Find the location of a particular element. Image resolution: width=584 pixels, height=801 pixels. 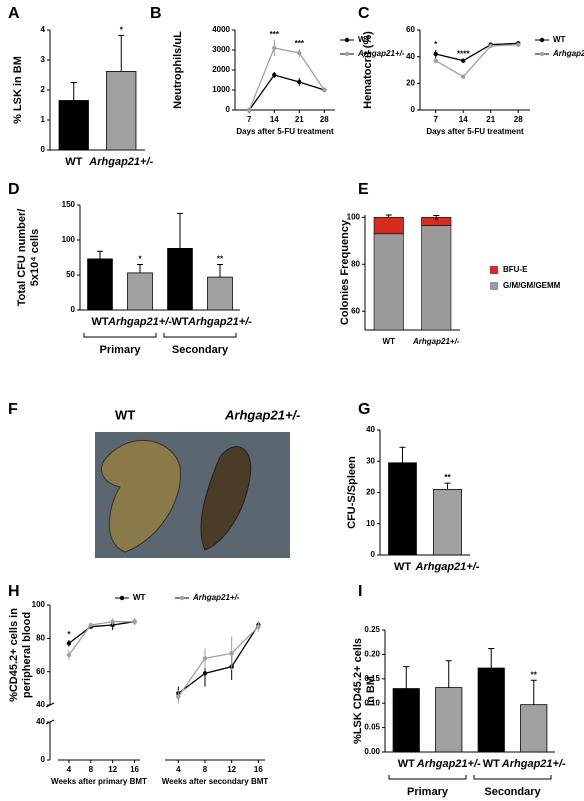

axis-break is located at coordinates (50, 713).